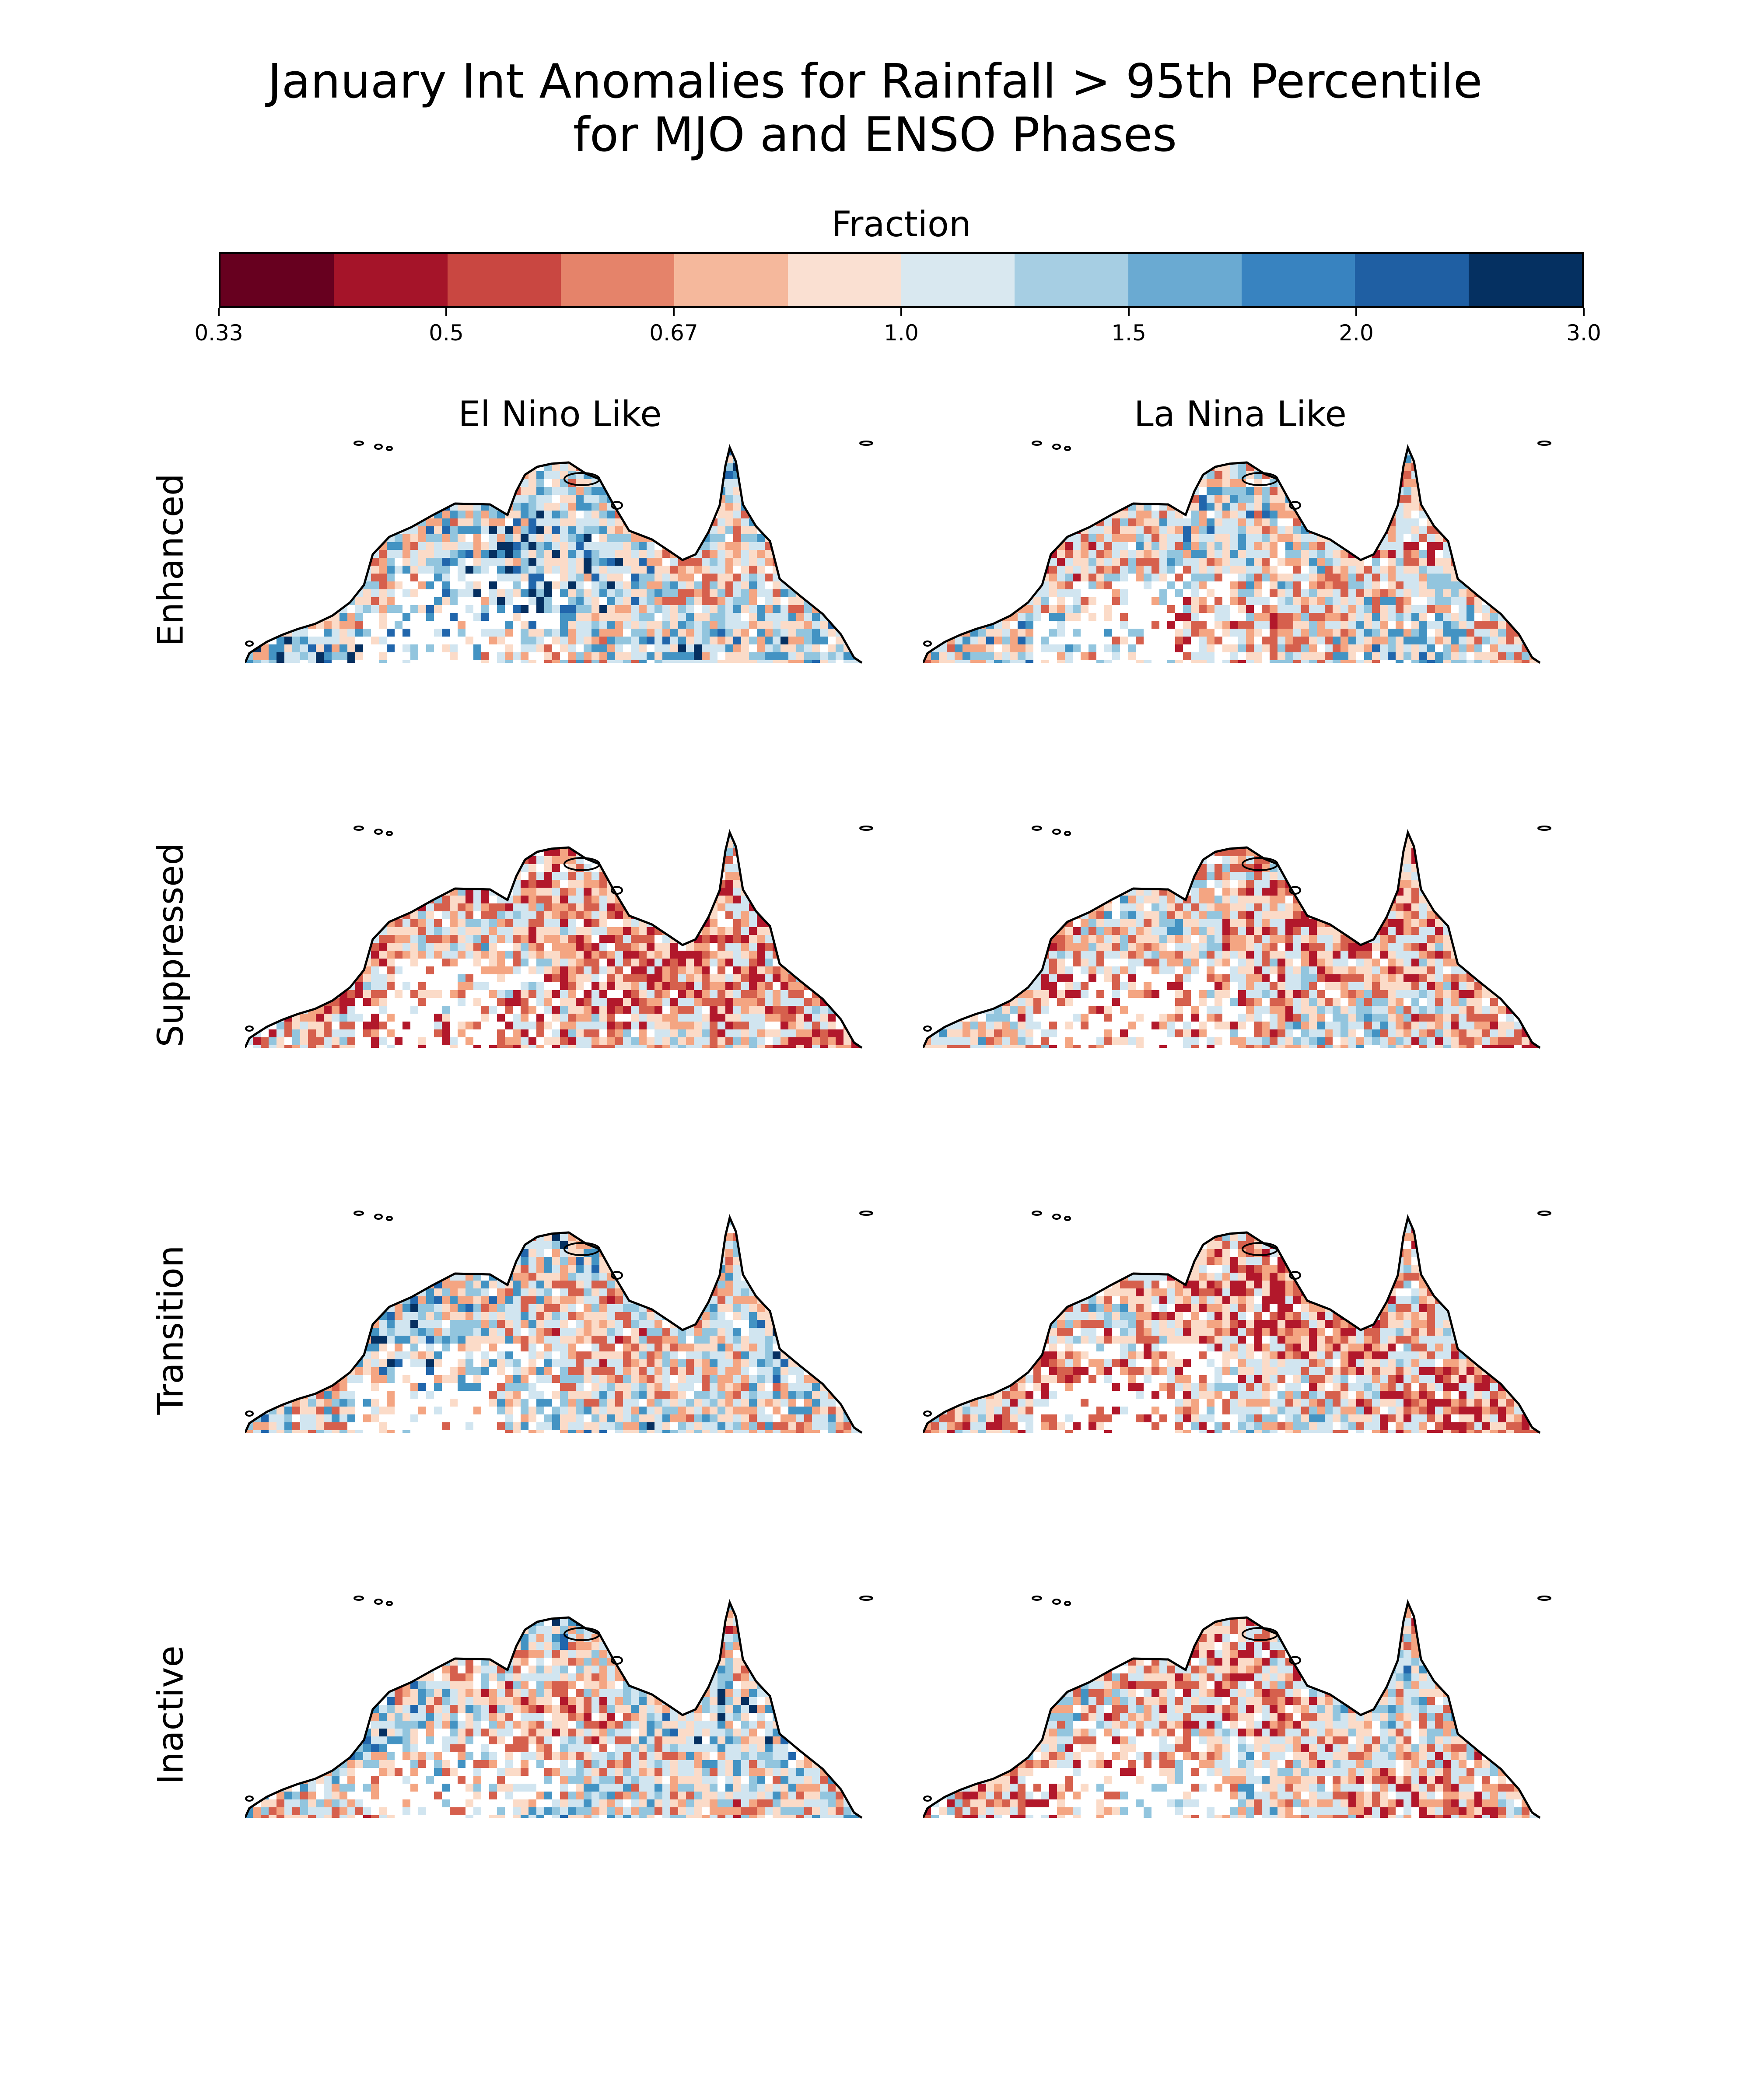  Describe the element at coordinates (170, 945) in the screenshot. I see `row-label-suppressed: Suppressed` at that location.